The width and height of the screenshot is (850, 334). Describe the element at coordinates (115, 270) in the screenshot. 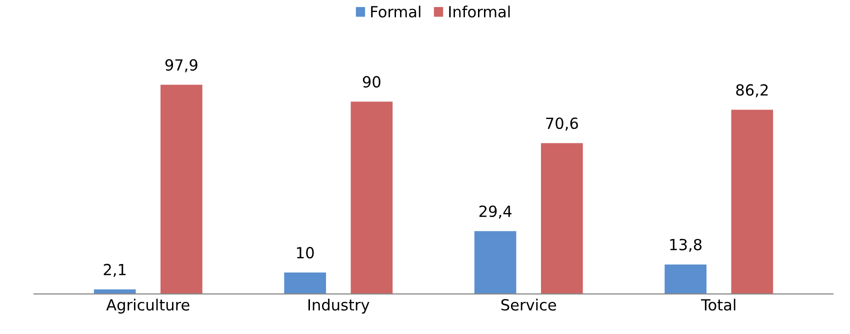

I see `data-label: 2,1` at that location.